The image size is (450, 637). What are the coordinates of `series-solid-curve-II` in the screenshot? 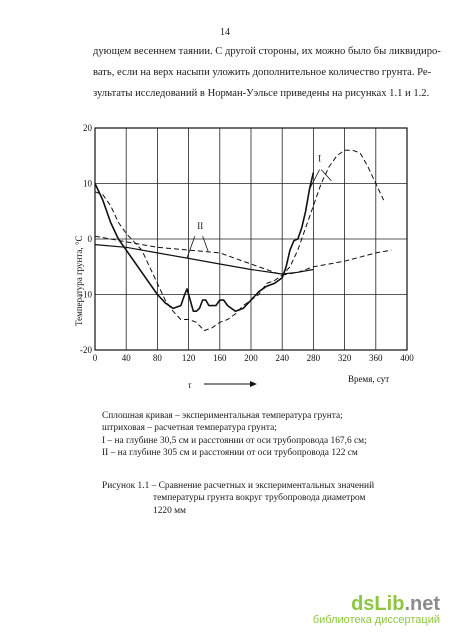 It's located at (204, 259).